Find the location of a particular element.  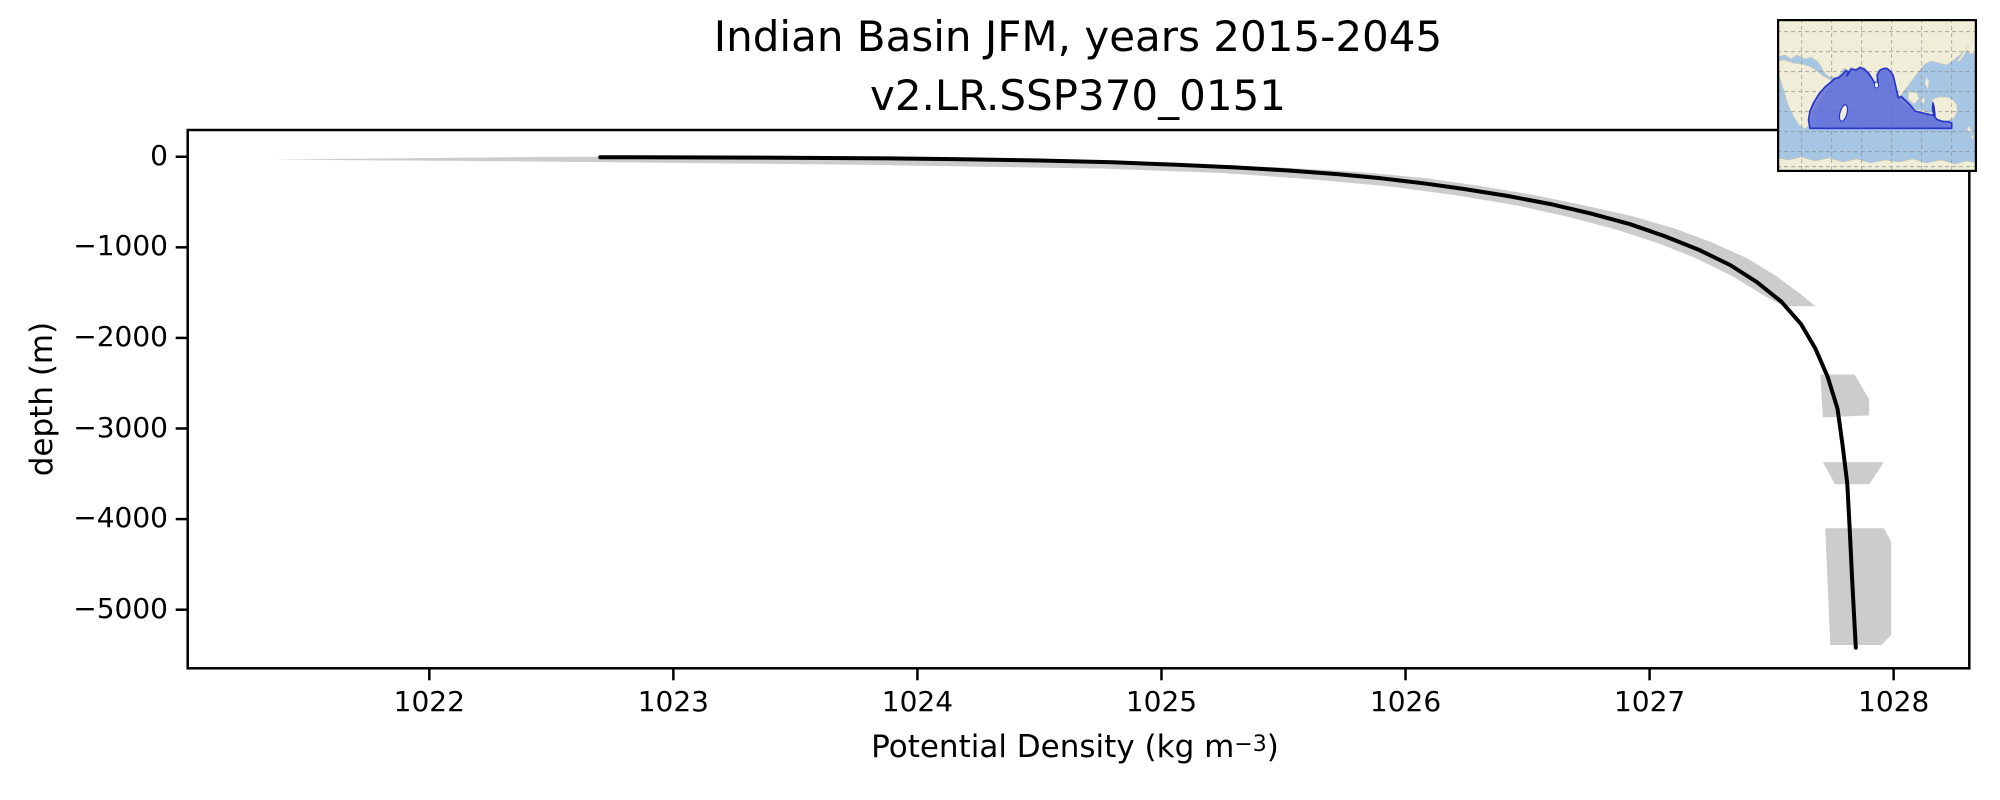

x-tick-label: 1026 is located at coordinates (1405, 701).